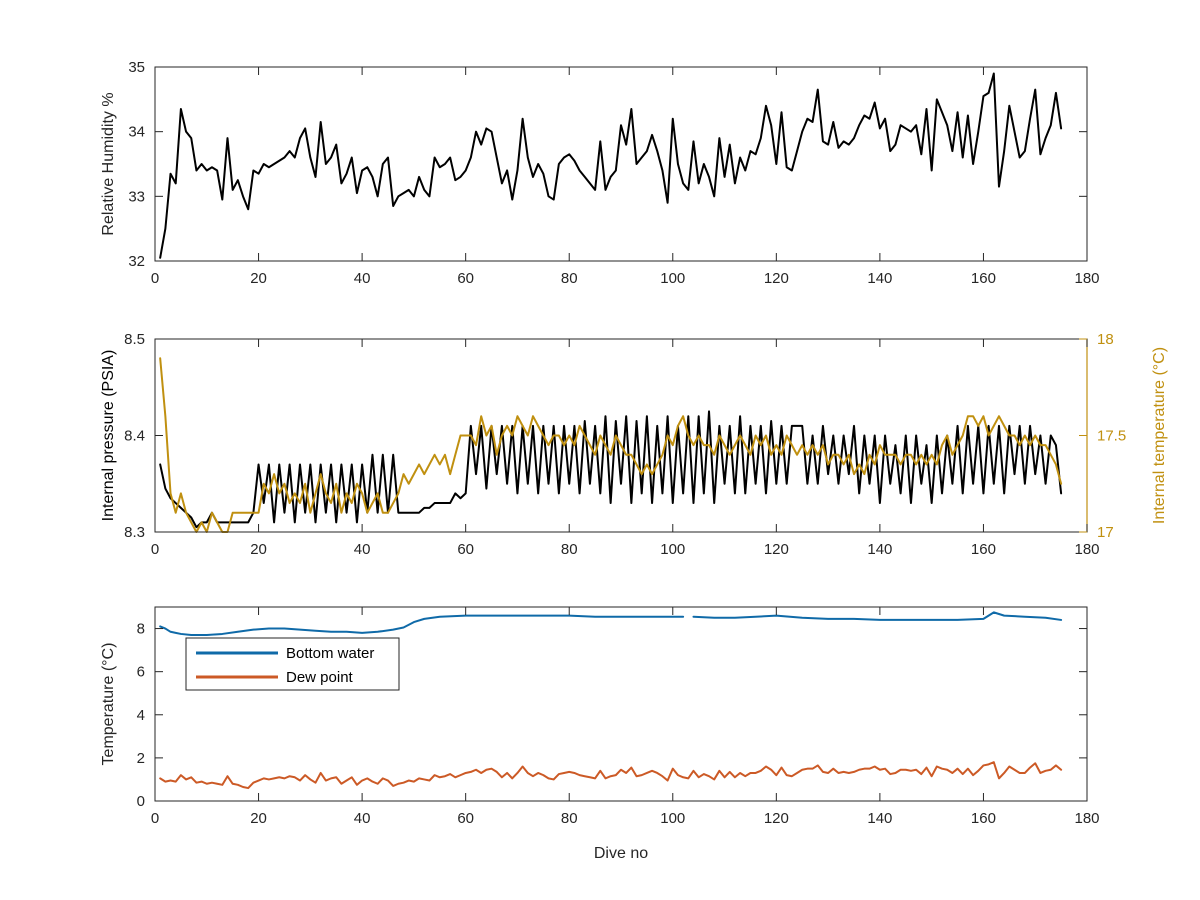 This screenshot has height=900, width=1200. Describe the element at coordinates (134, 436) in the screenshot. I see `y-tick-label: 8.4` at that location.